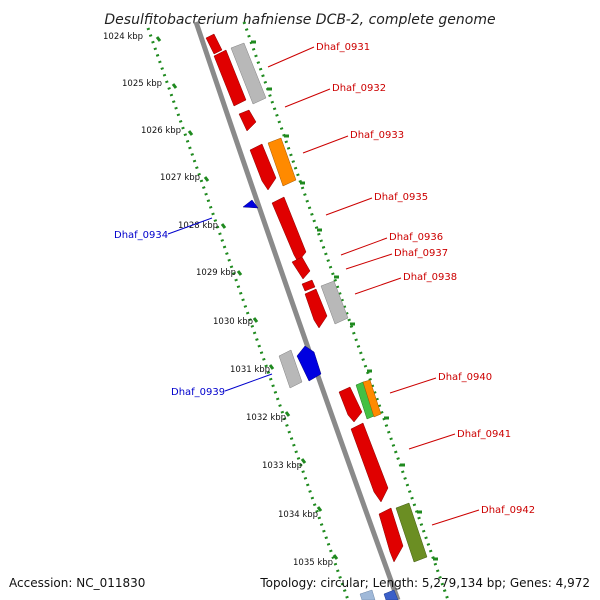 This screenshot has width=600, height=600. I want to click on kbp-tick-label: 1034 kbp, so click(298, 515).